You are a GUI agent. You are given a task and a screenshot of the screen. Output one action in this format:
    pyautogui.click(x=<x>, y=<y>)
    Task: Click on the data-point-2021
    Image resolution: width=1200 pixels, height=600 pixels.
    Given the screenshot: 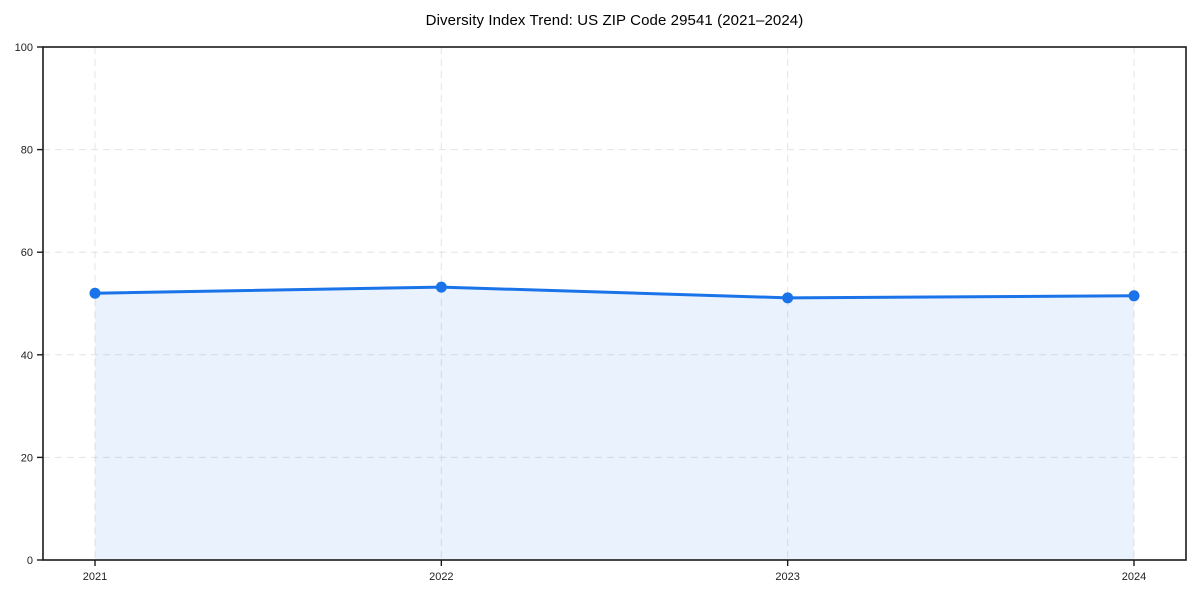 What is the action you would take?
    pyautogui.click(x=95, y=293)
    